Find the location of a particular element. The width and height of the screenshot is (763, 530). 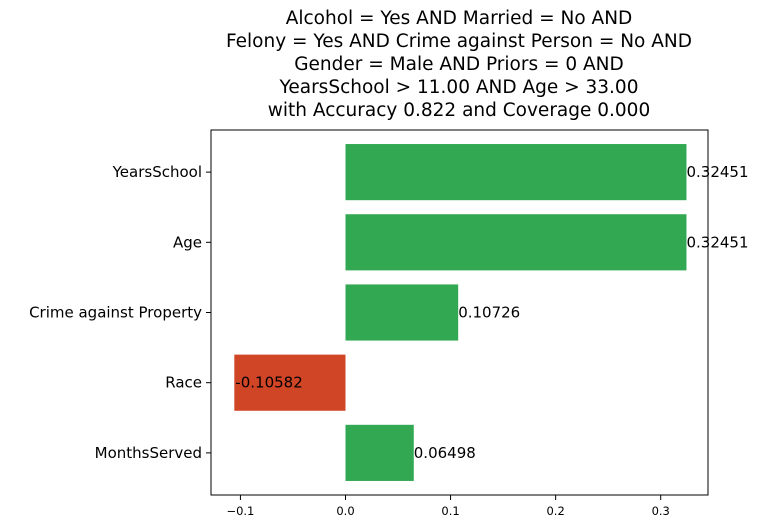

x-tick-label: 0.2 is located at coordinates (555, 511).